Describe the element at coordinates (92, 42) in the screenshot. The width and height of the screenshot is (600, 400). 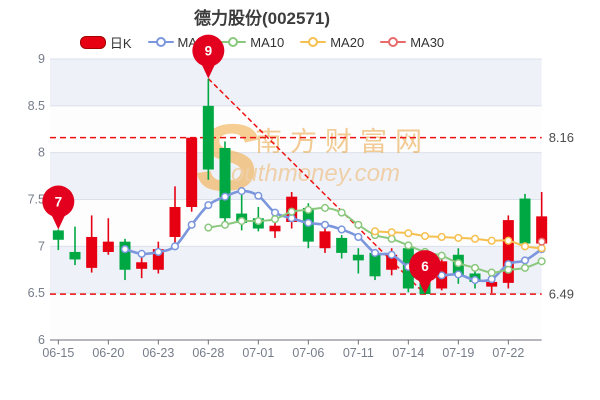
I see `candlestick-swatch-icon` at that location.